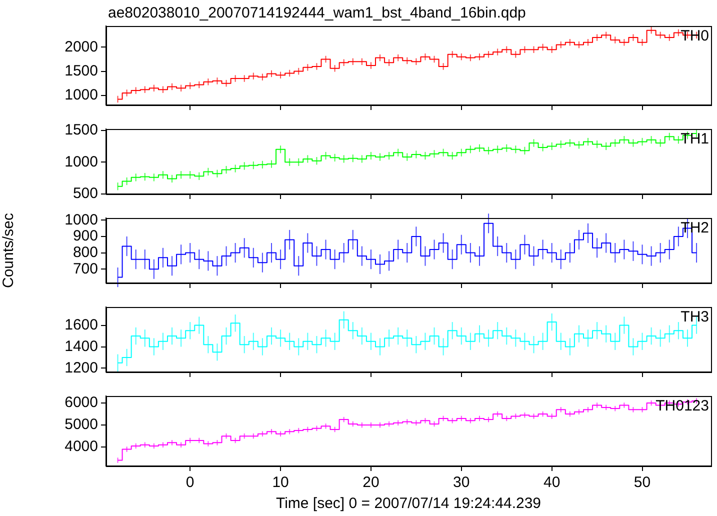 Image resolution: width=717 pixels, height=516 pixels. I want to click on x-tick-label: 50, so click(642, 483).